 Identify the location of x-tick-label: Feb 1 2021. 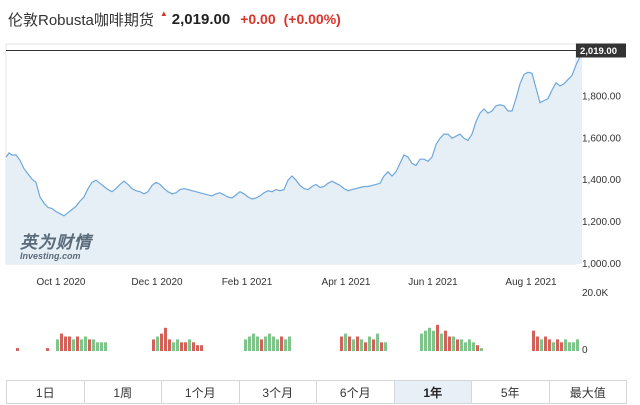
(247, 282).